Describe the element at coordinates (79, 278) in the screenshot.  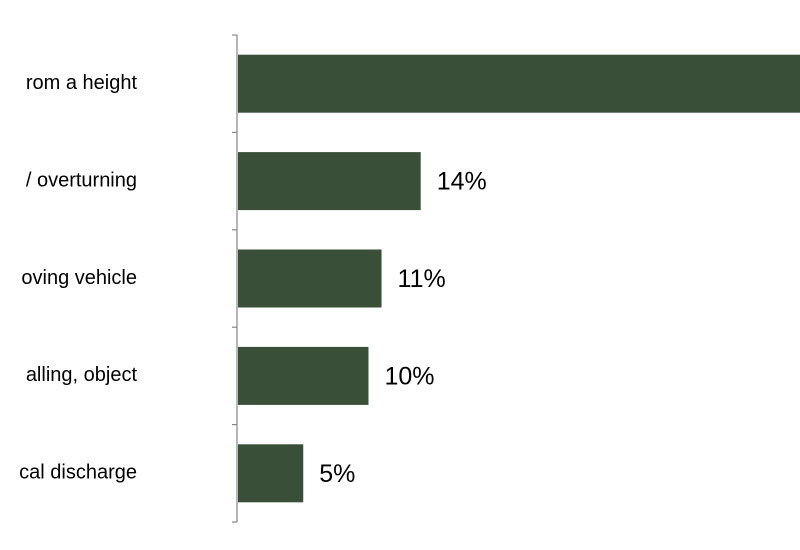
I see `category-label: oving vehicle` at that location.